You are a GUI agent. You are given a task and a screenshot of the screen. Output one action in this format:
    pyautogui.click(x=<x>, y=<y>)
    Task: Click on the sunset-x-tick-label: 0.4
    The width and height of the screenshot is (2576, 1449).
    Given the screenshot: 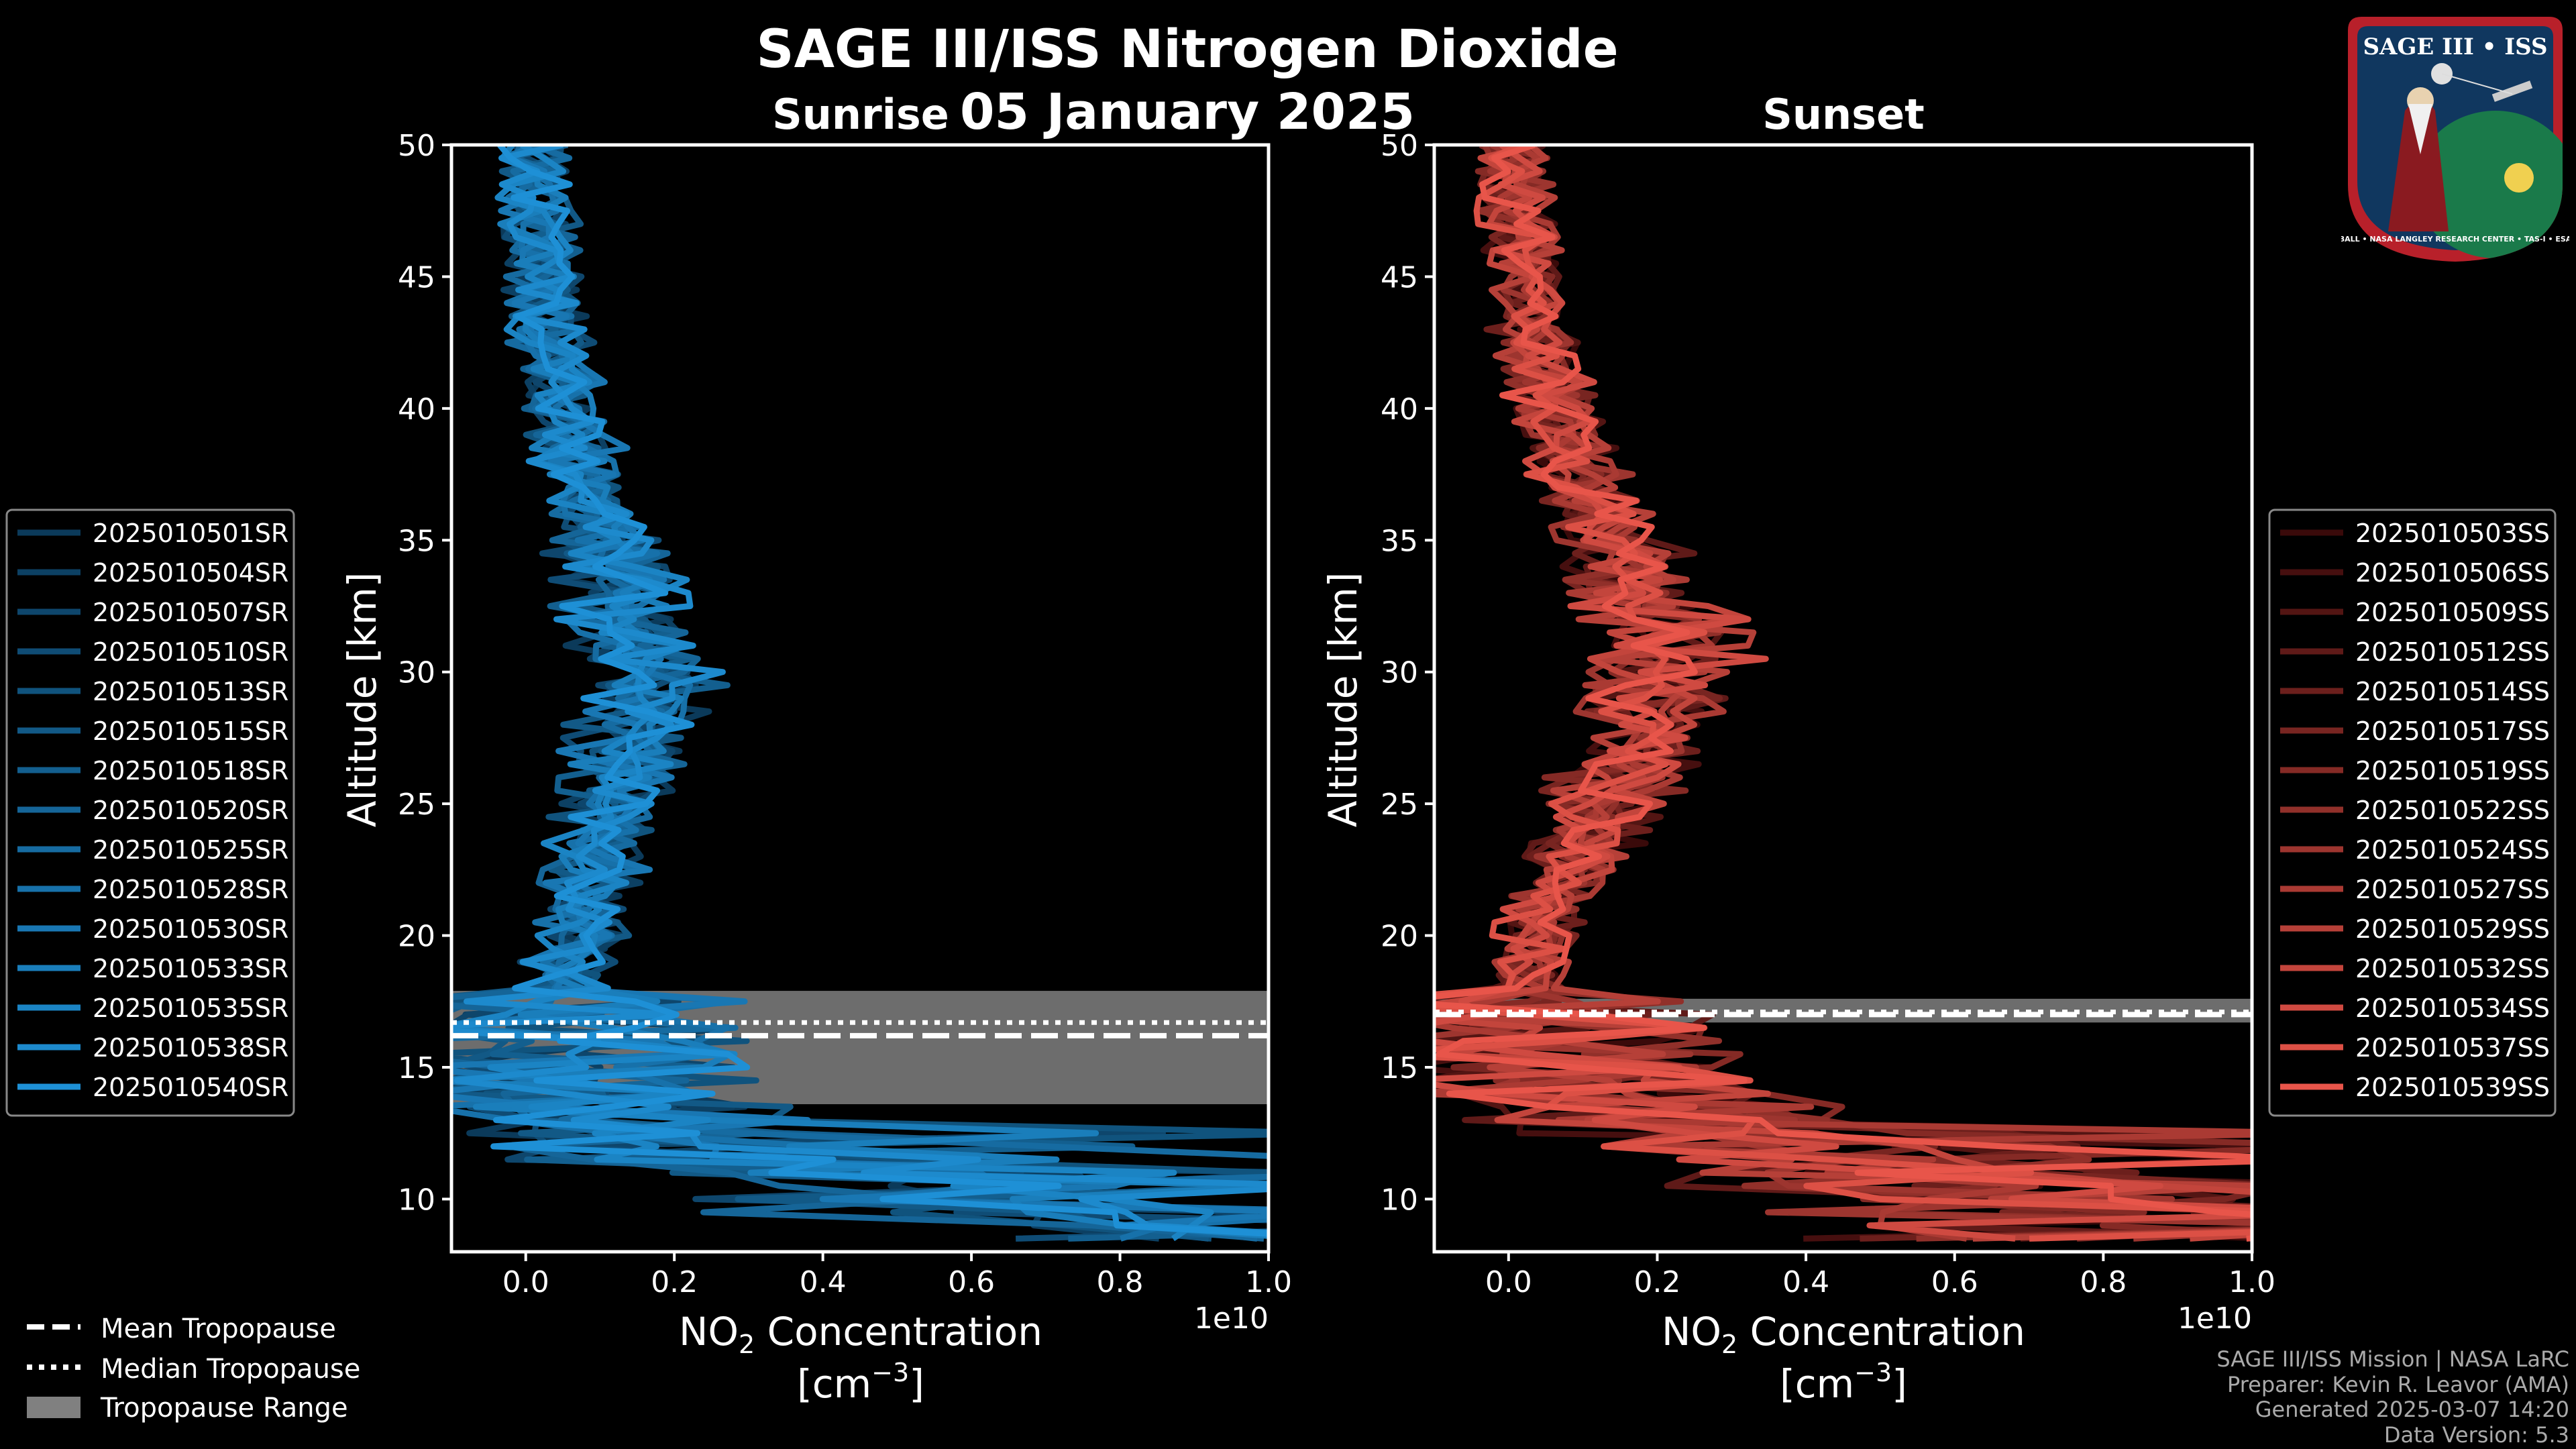 What is the action you would take?
    pyautogui.click(x=1805, y=1282)
    